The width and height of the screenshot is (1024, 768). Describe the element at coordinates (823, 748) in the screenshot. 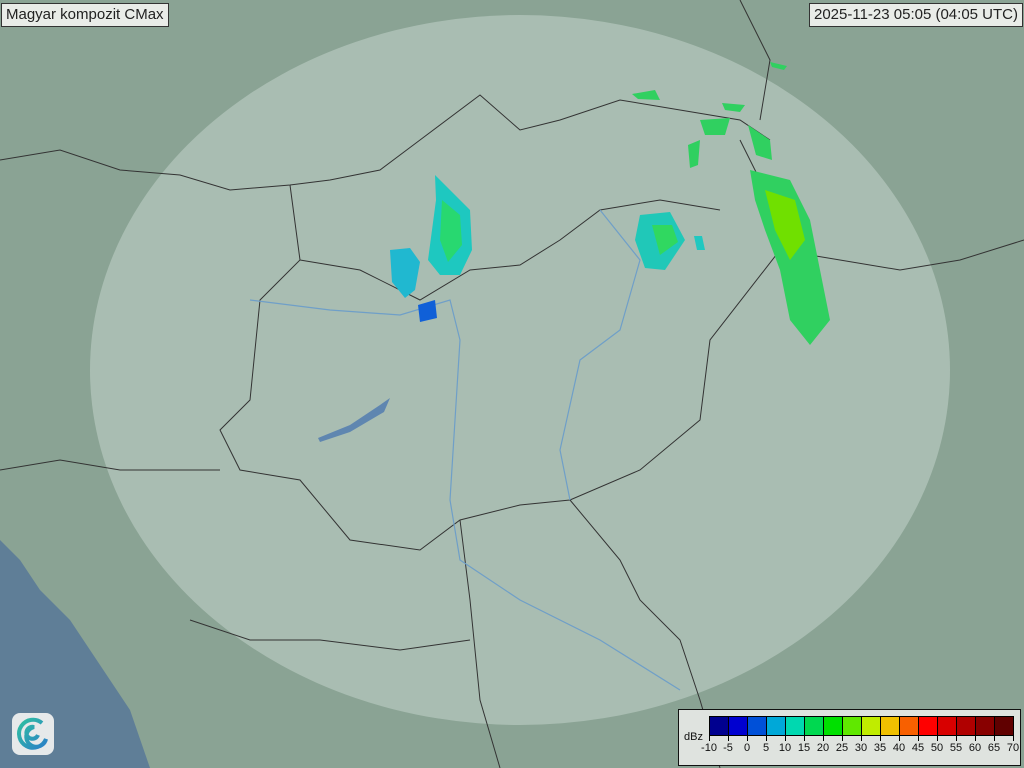

I see `legend-tick-label: 20` at that location.